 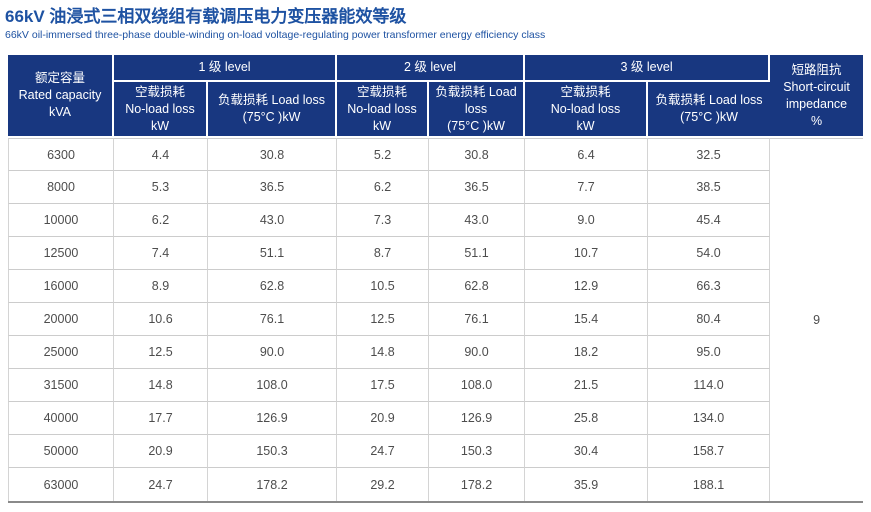 What do you see at coordinates (587, 353) in the screenshot?
I see `loss-value-cell: 18.2` at bounding box center [587, 353].